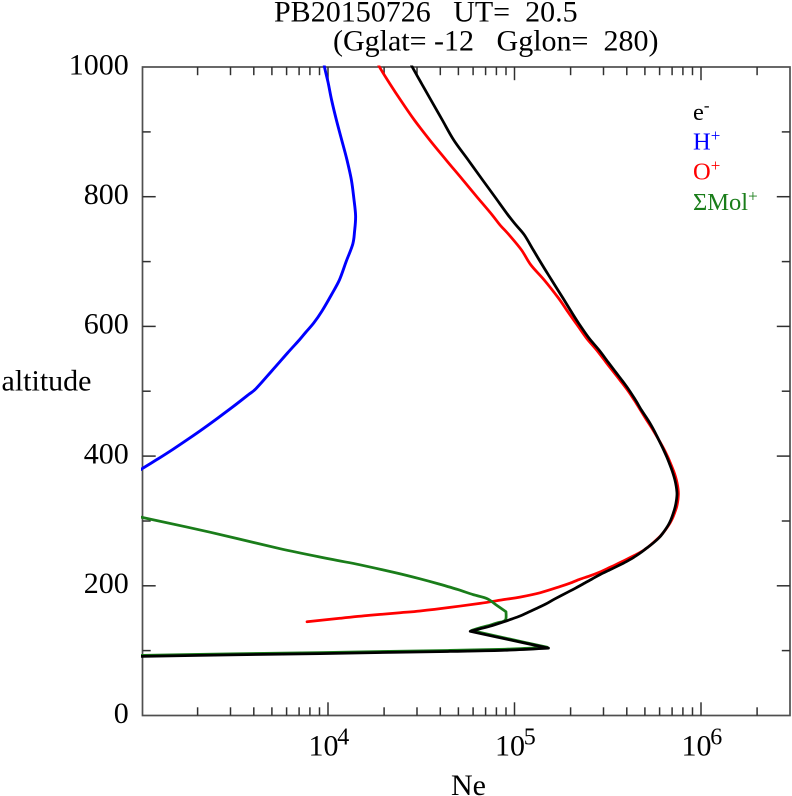 The height and width of the screenshot is (796, 792). What do you see at coordinates (106, 324) in the screenshot?
I see `svg-text: 600` at bounding box center [106, 324].